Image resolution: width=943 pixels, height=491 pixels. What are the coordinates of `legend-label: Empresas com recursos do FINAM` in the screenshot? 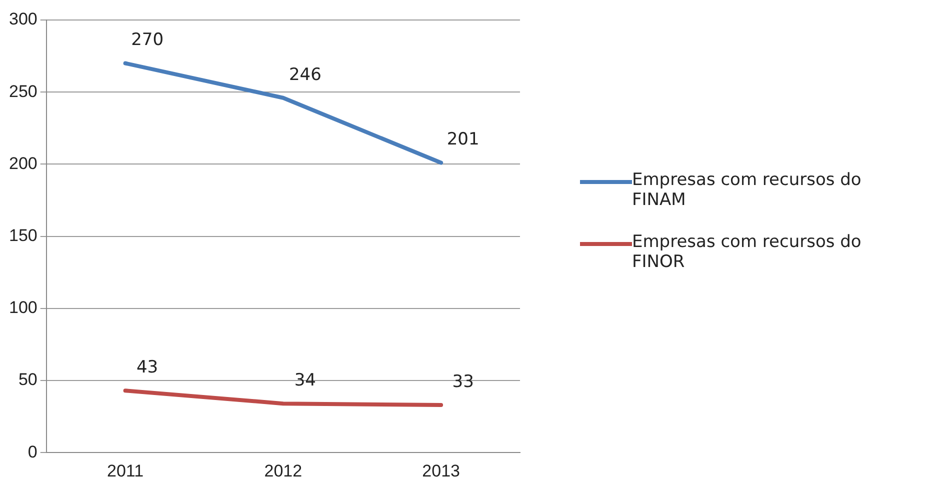 It's located at (747, 190).